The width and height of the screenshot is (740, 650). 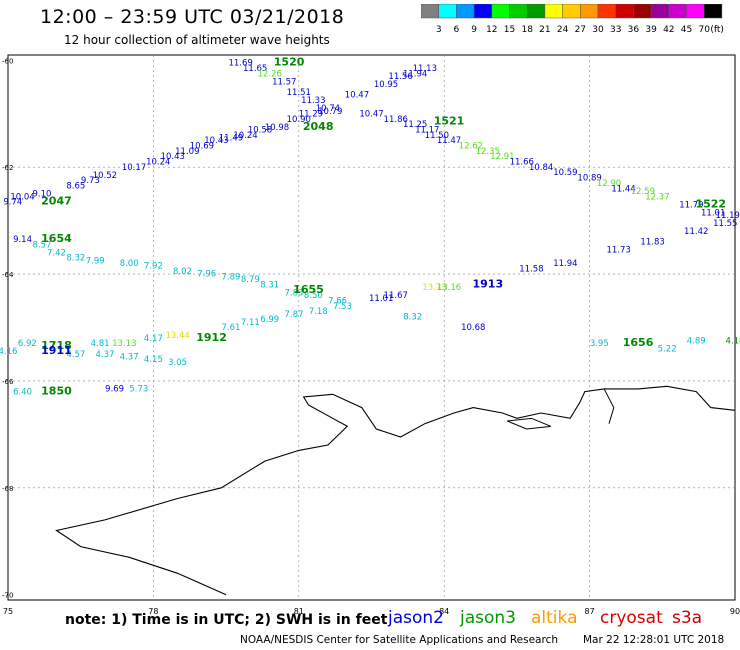 What do you see at coordinates (100, 344) in the screenshot?
I see `wave-height-label: 4.81` at bounding box center [100, 344].